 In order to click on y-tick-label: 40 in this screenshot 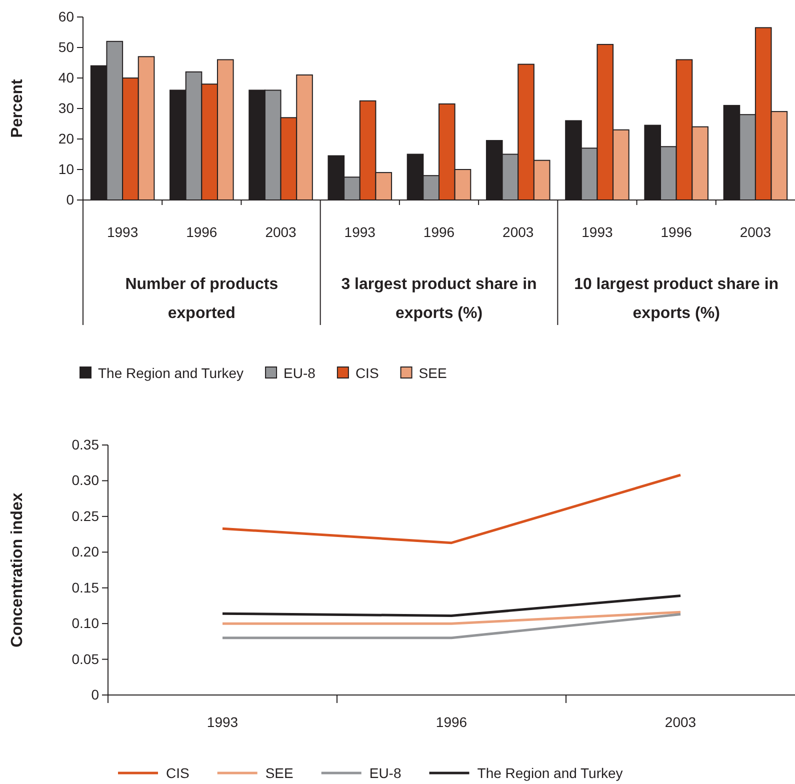, I will do `click(66, 77)`.